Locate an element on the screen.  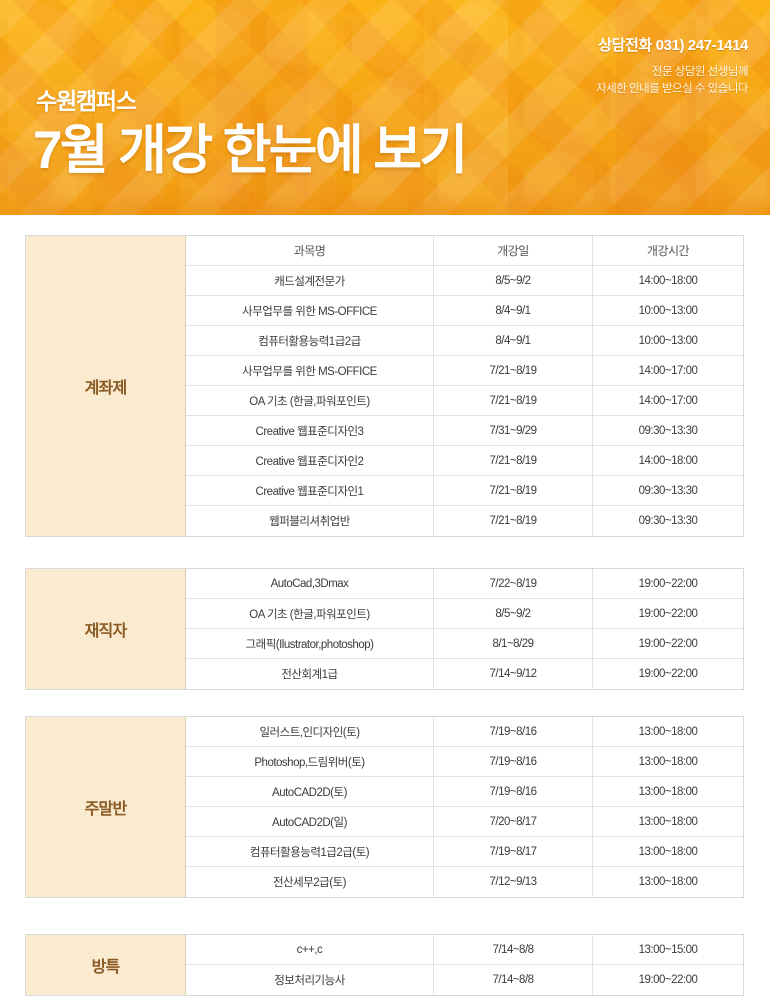
table-row: 일러스트,인디자인(토) 7/19~8/16 13:00~18:00 is located at coordinates (464, 732).